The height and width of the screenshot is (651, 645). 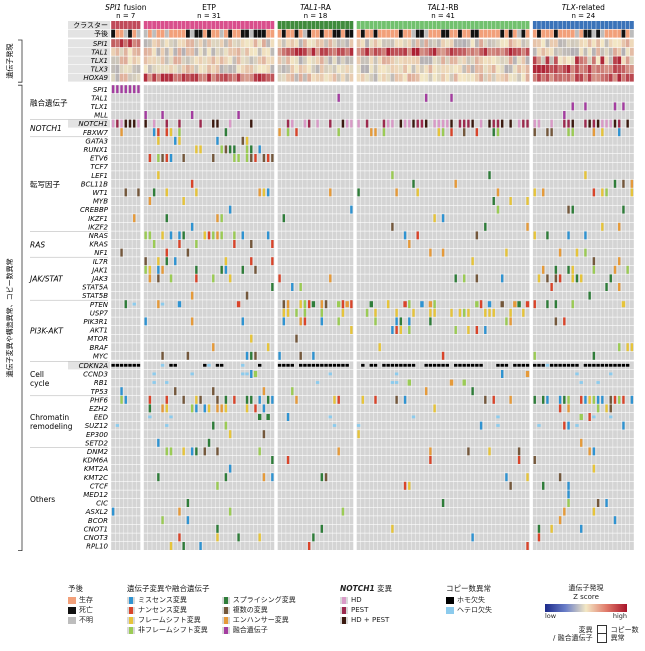 What do you see at coordinates (371, 235) in the screenshot?
I see `gene-cell-NRAS` at bounding box center [371, 235].